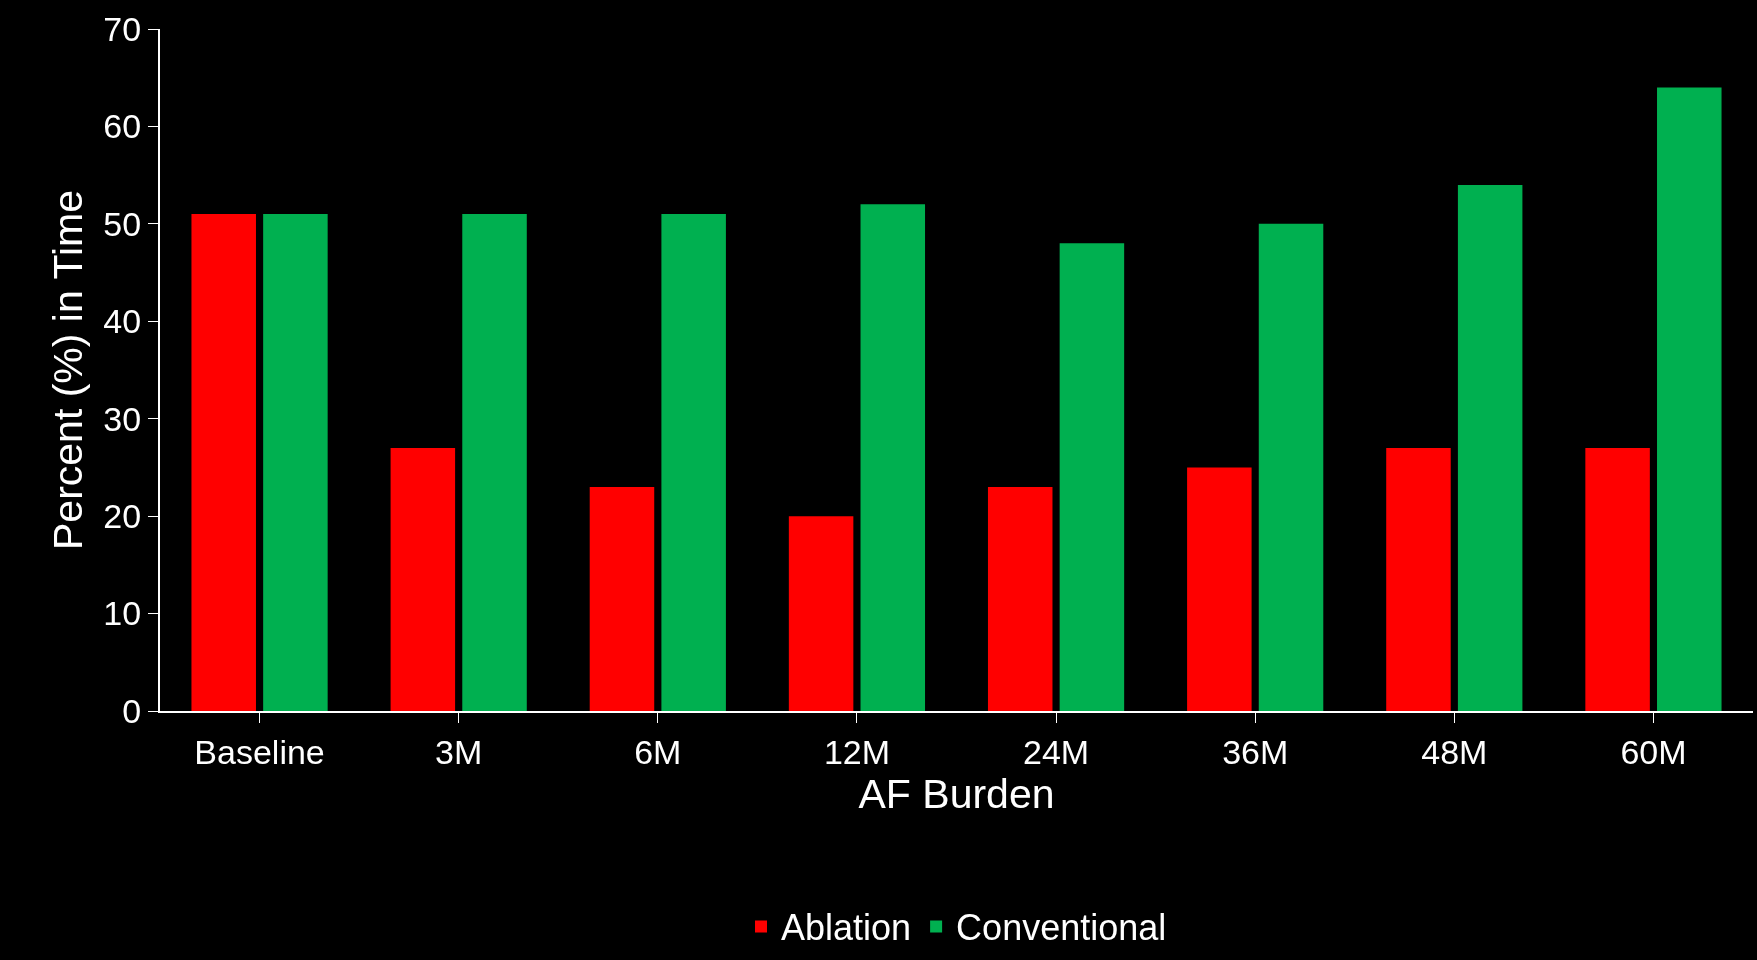  What do you see at coordinates (1653, 751) in the screenshot?
I see `x-tick-label: 60M` at bounding box center [1653, 751].